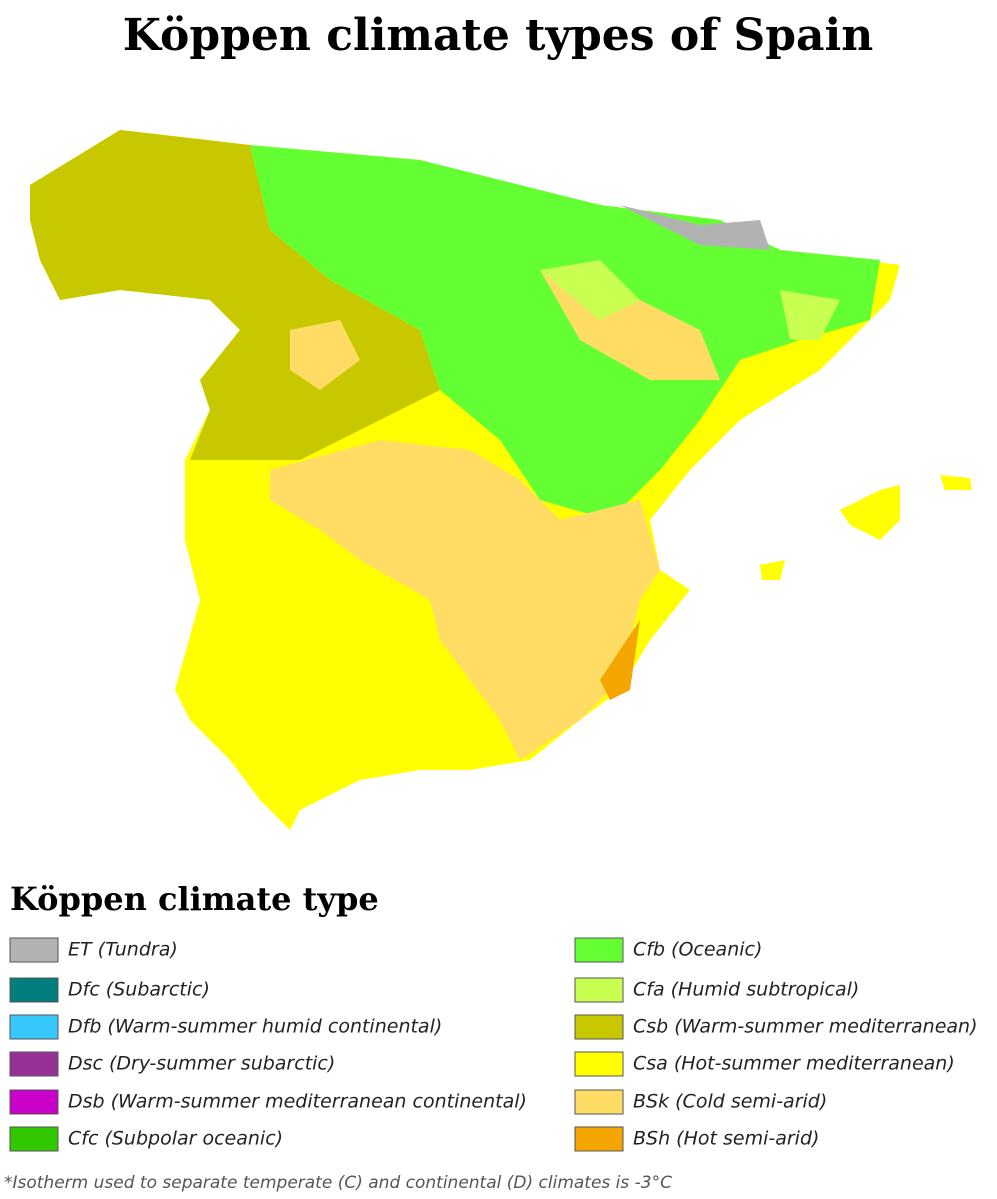 The height and width of the screenshot is (1199, 997). I want to click on legend-label: Dfc (Subarctic), so click(139, 990).